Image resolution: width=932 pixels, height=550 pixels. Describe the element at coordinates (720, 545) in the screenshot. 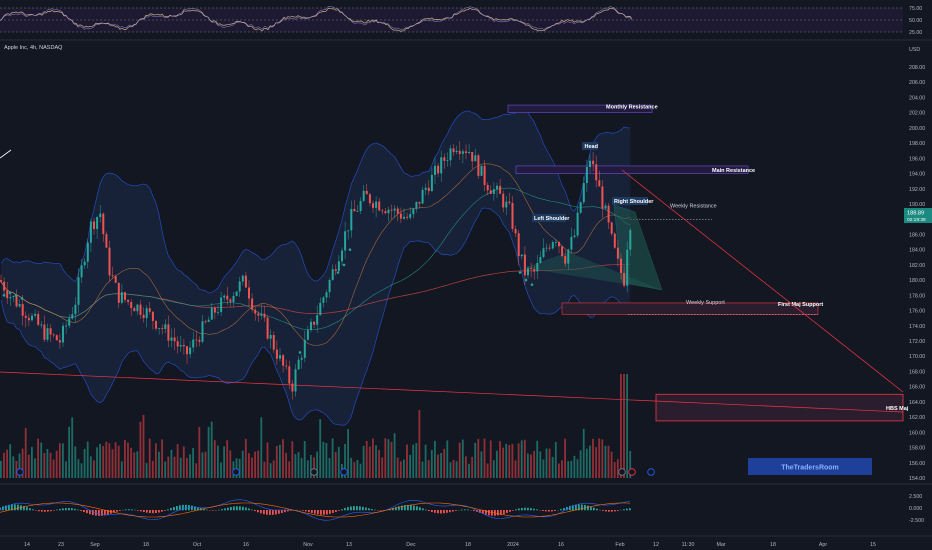

I see `time-tick: Mar` at that location.